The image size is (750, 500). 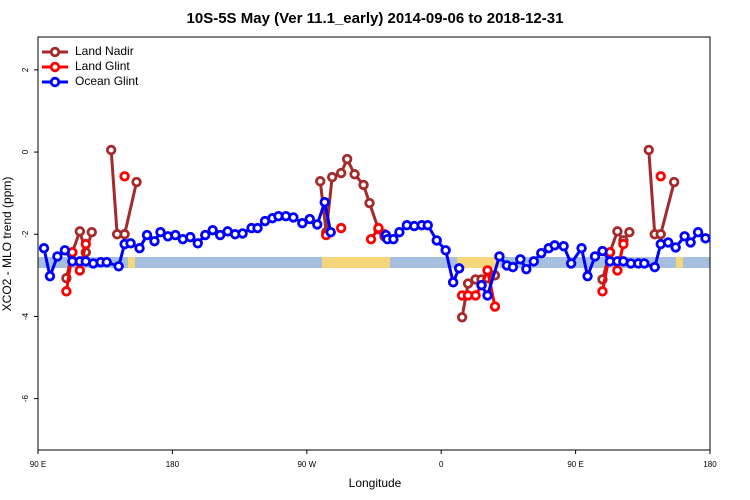 What do you see at coordinates (102, 66) in the screenshot?
I see `legend-label: Land Glint` at bounding box center [102, 66].